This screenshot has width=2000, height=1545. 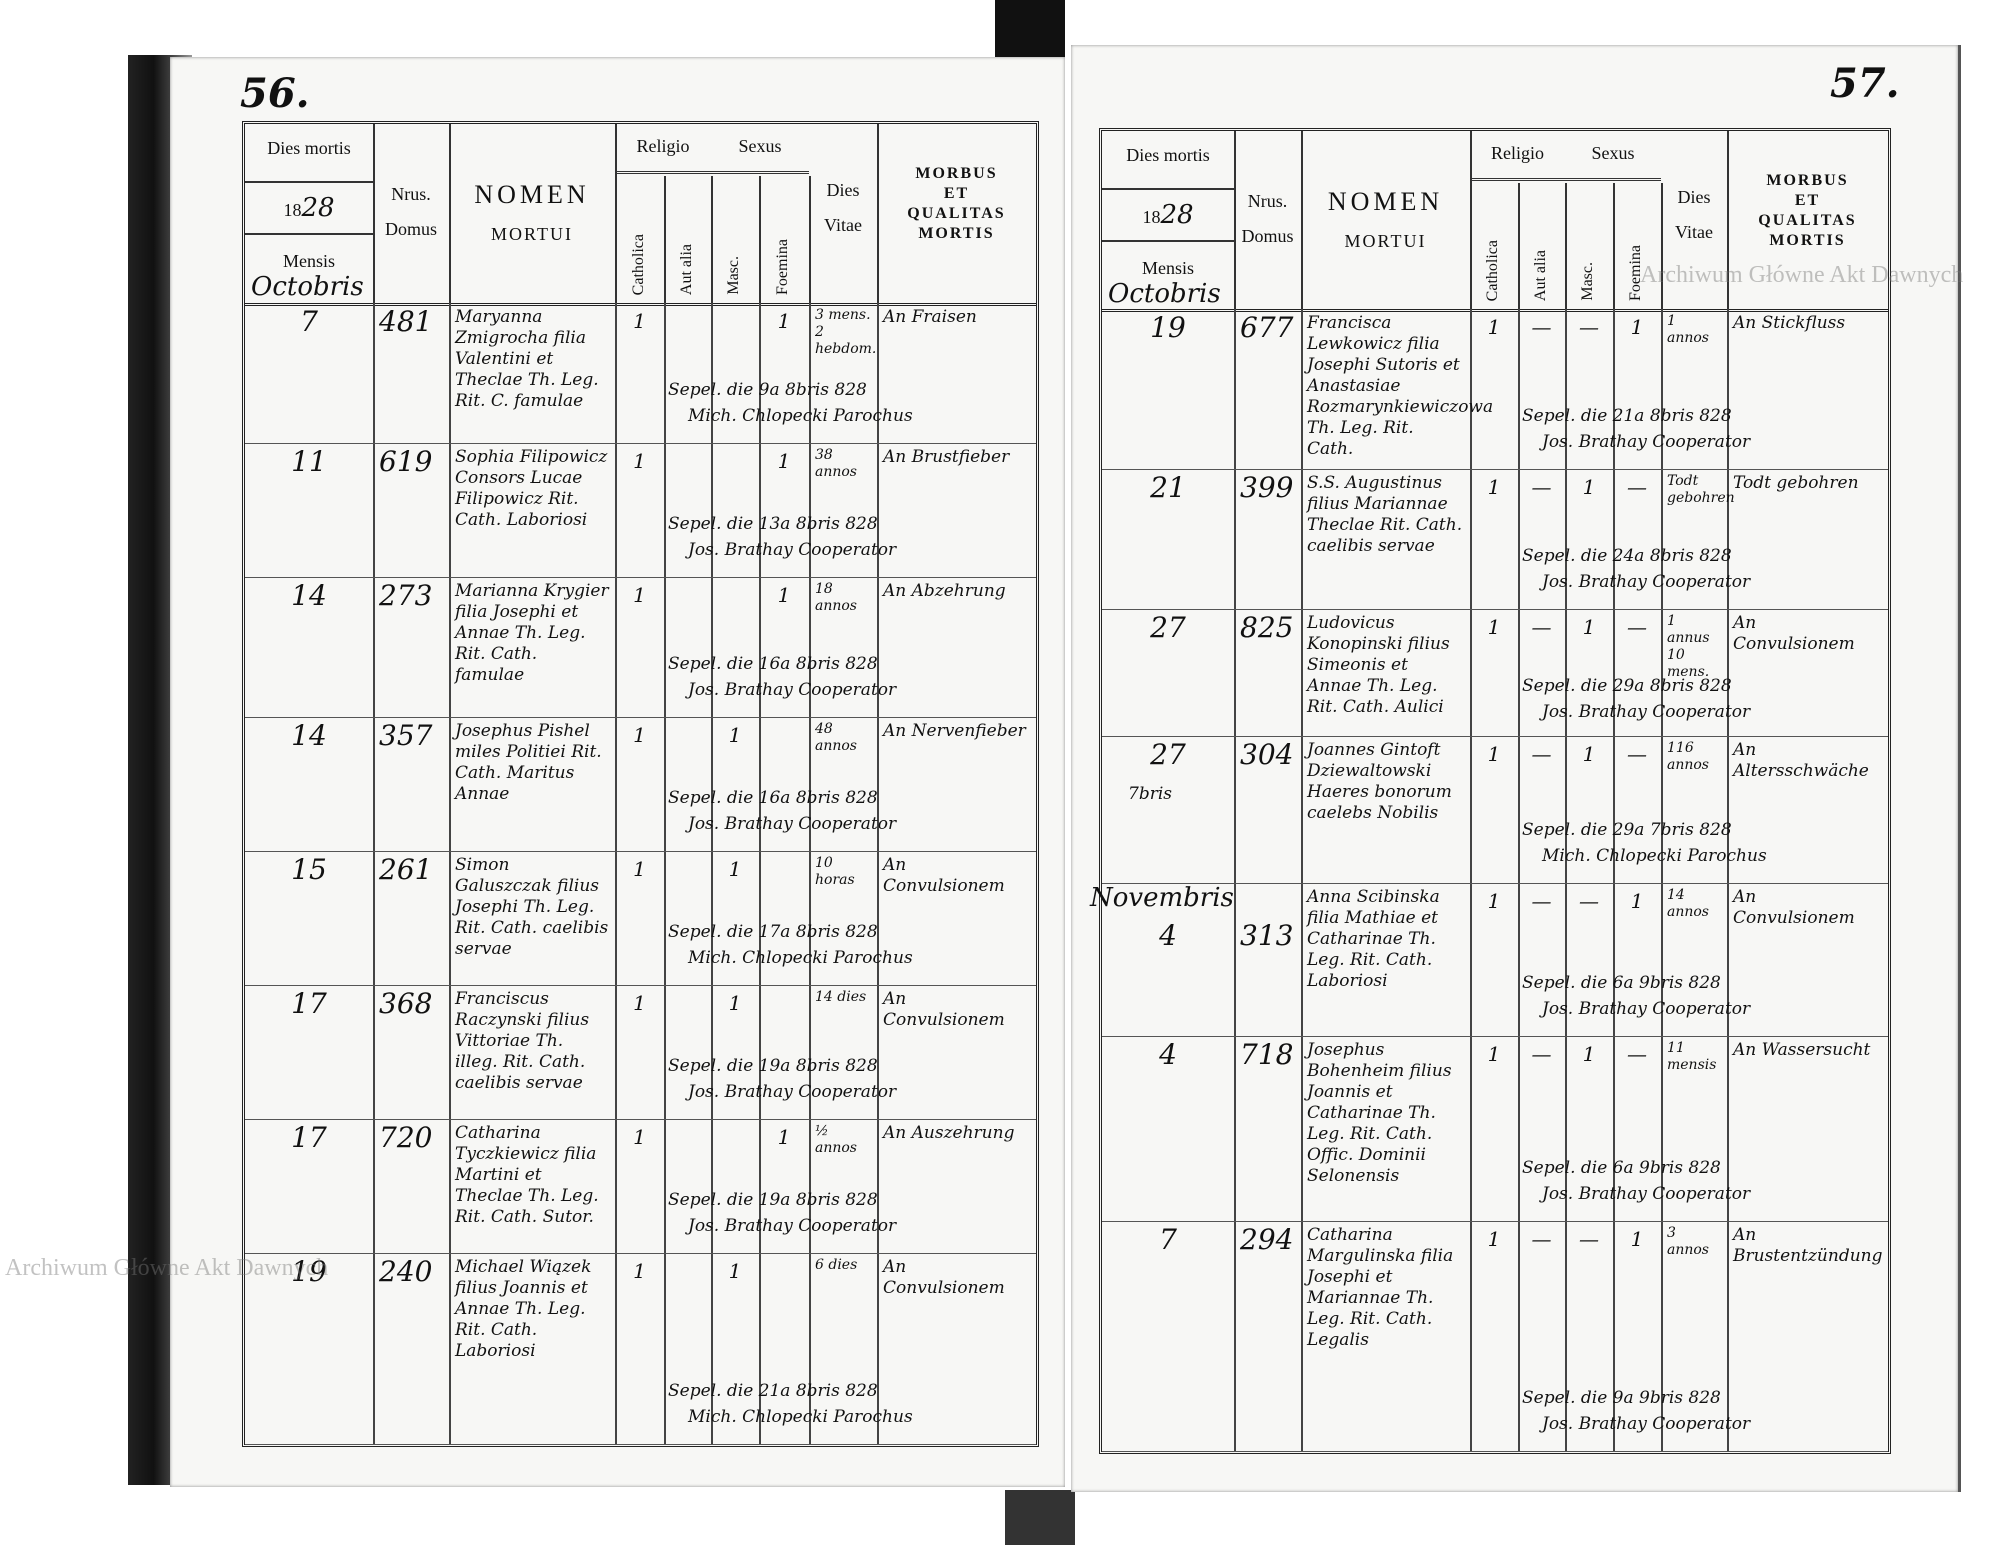 What do you see at coordinates (309, 461) in the screenshot?
I see `death-day: 11` at bounding box center [309, 461].